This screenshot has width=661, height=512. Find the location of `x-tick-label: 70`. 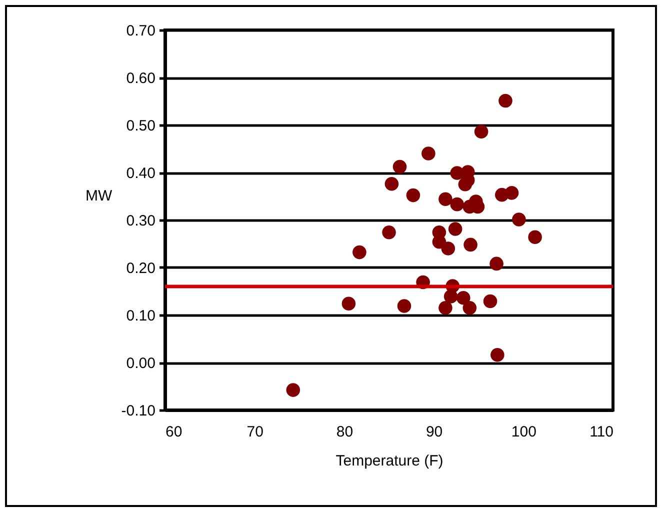

x-tick-label: 70 is located at coordinates (255, 432).